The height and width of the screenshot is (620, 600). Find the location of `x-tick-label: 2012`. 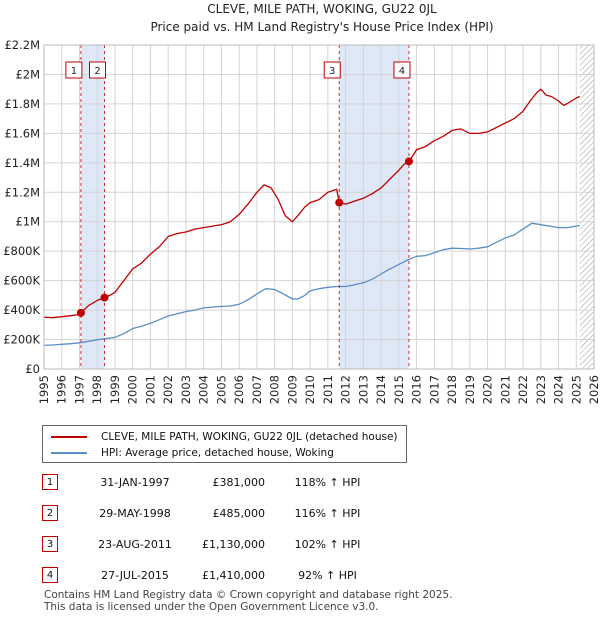

x-tick-label: 2012 is located at coordinates (346, 389).